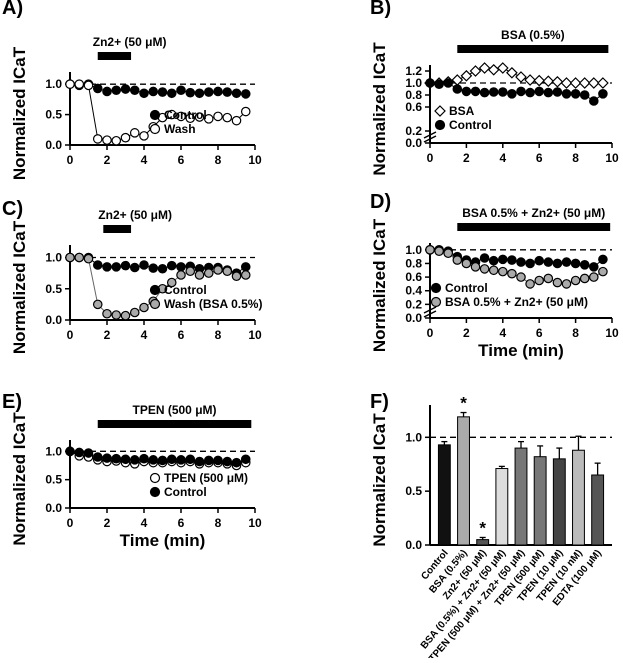 The image size is (623, 663). Describe the element at coordinates (181, 523) in the screenshot. I see `x-tick-label: 6` at that location.